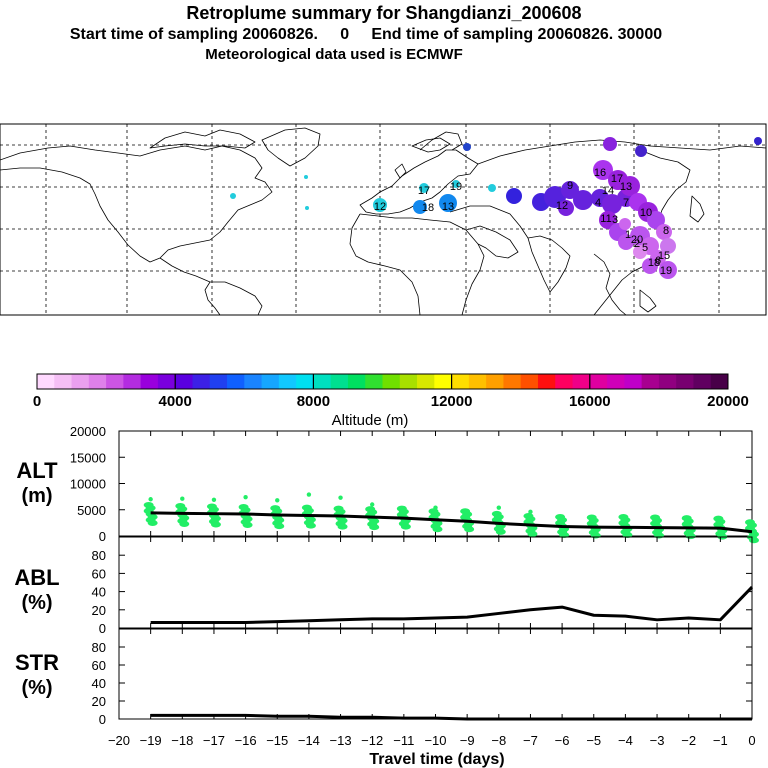 This screenshot has height=768, width=768. Describe the element at coordinates (214, 740) in the screenshot. I see `x-tick-label-3: −17` at that location.